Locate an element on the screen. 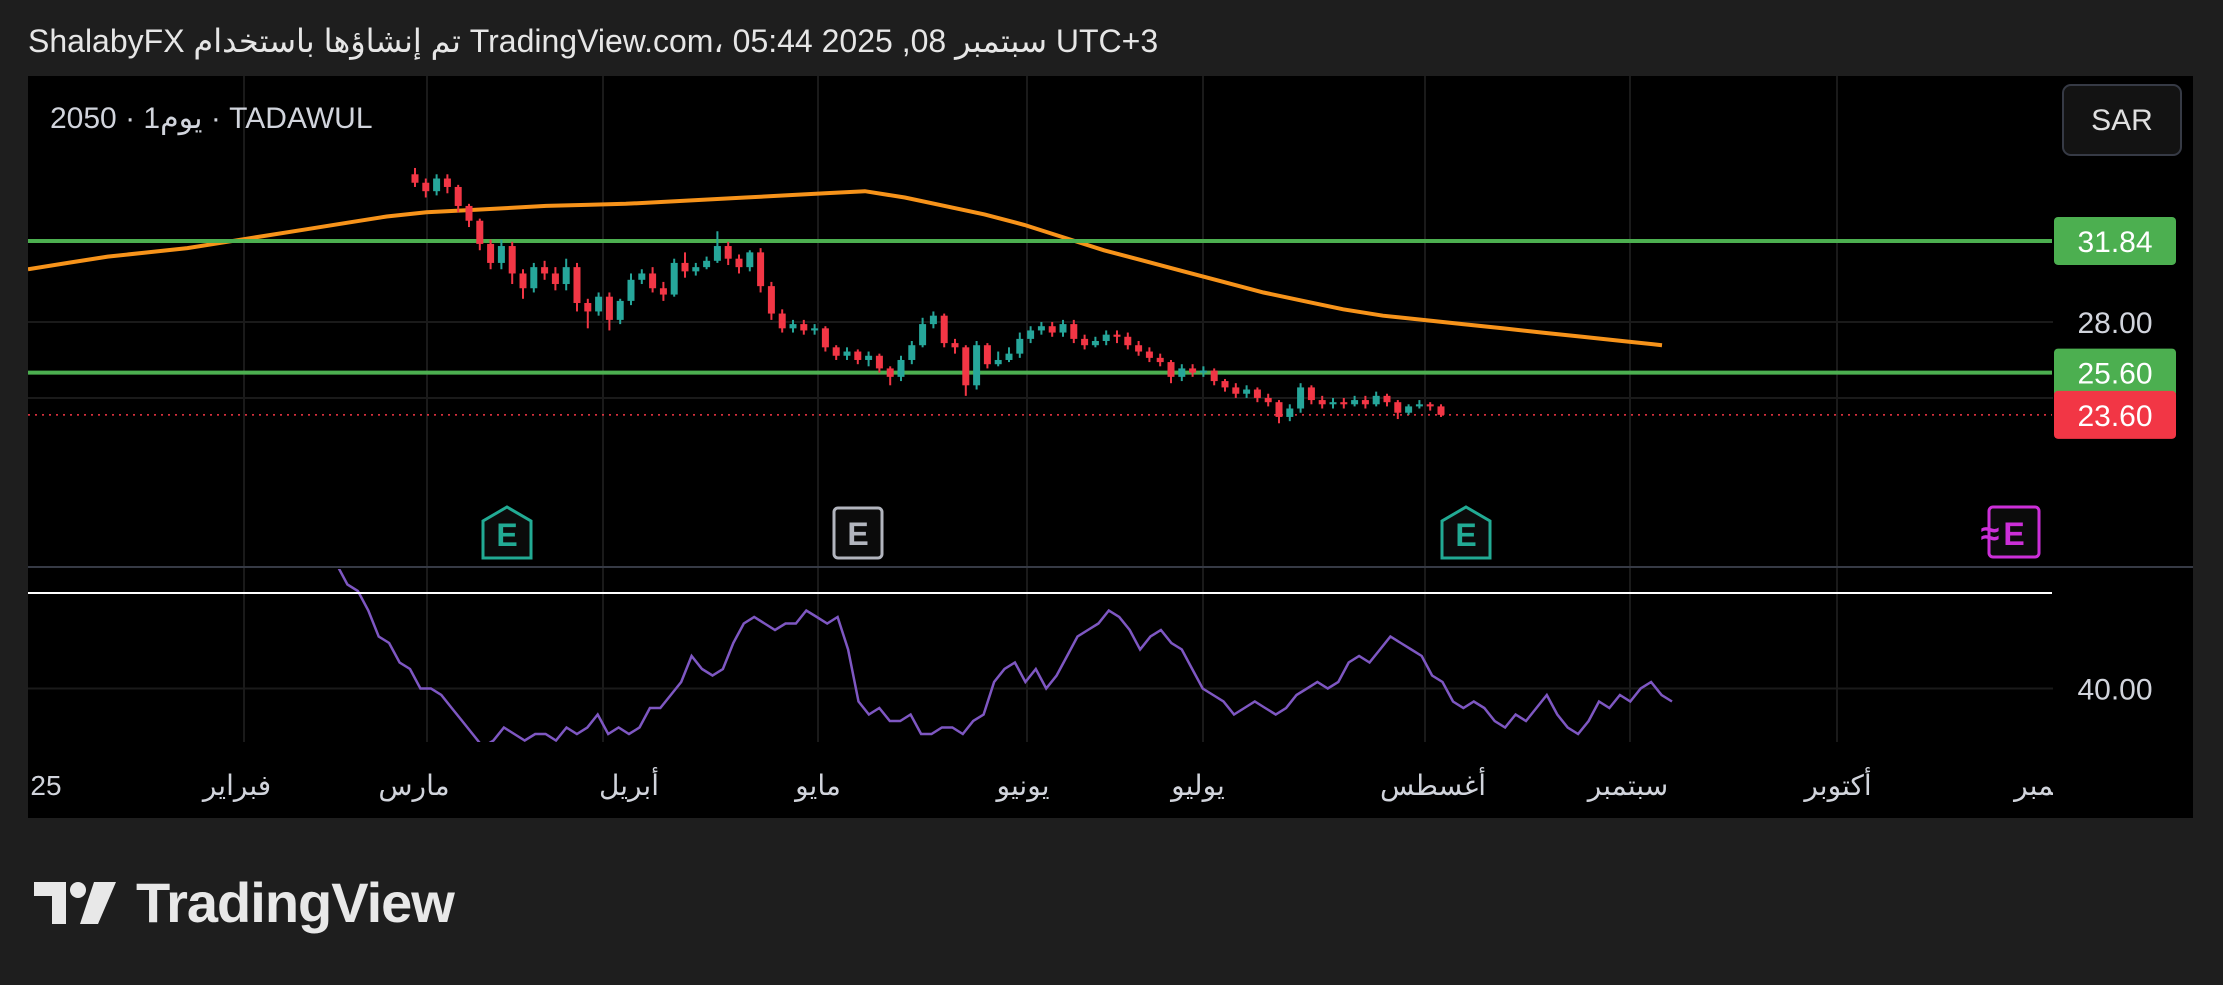 Image resolution: width=2223 pixels, height=985 pixels. tradingview-brand: TradingView is located at coordinates (243, 902).